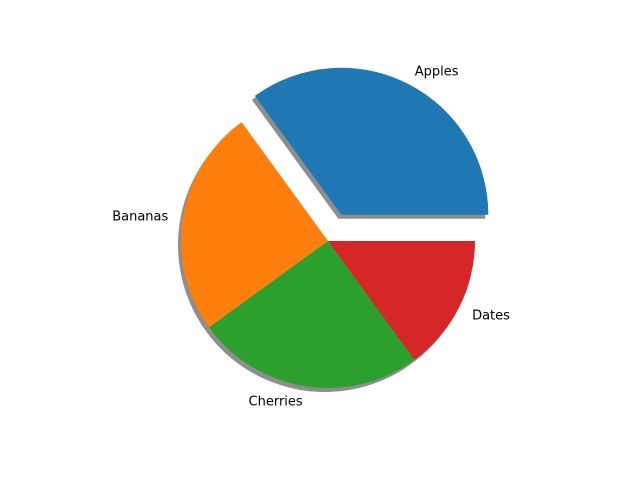  Describe the element at coordinates (312, 314) in the screenshot. I see `wedge-cherries` at that location.